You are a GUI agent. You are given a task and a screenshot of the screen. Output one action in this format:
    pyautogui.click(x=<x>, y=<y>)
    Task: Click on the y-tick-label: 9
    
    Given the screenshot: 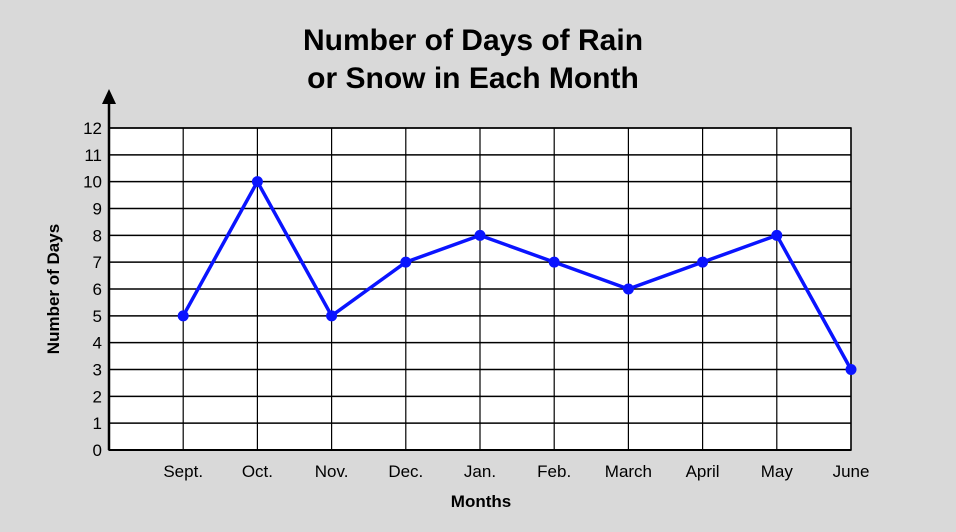 What is the action you would take?
    pyautogui.click(x=97, y=209)
    